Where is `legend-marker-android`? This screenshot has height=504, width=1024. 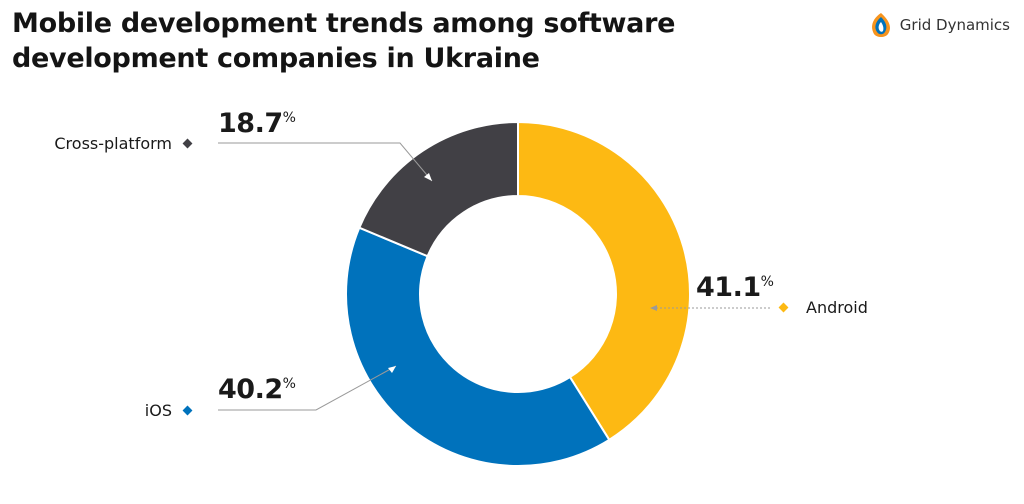
legend-marker-android is located at coordinates (783, 307).